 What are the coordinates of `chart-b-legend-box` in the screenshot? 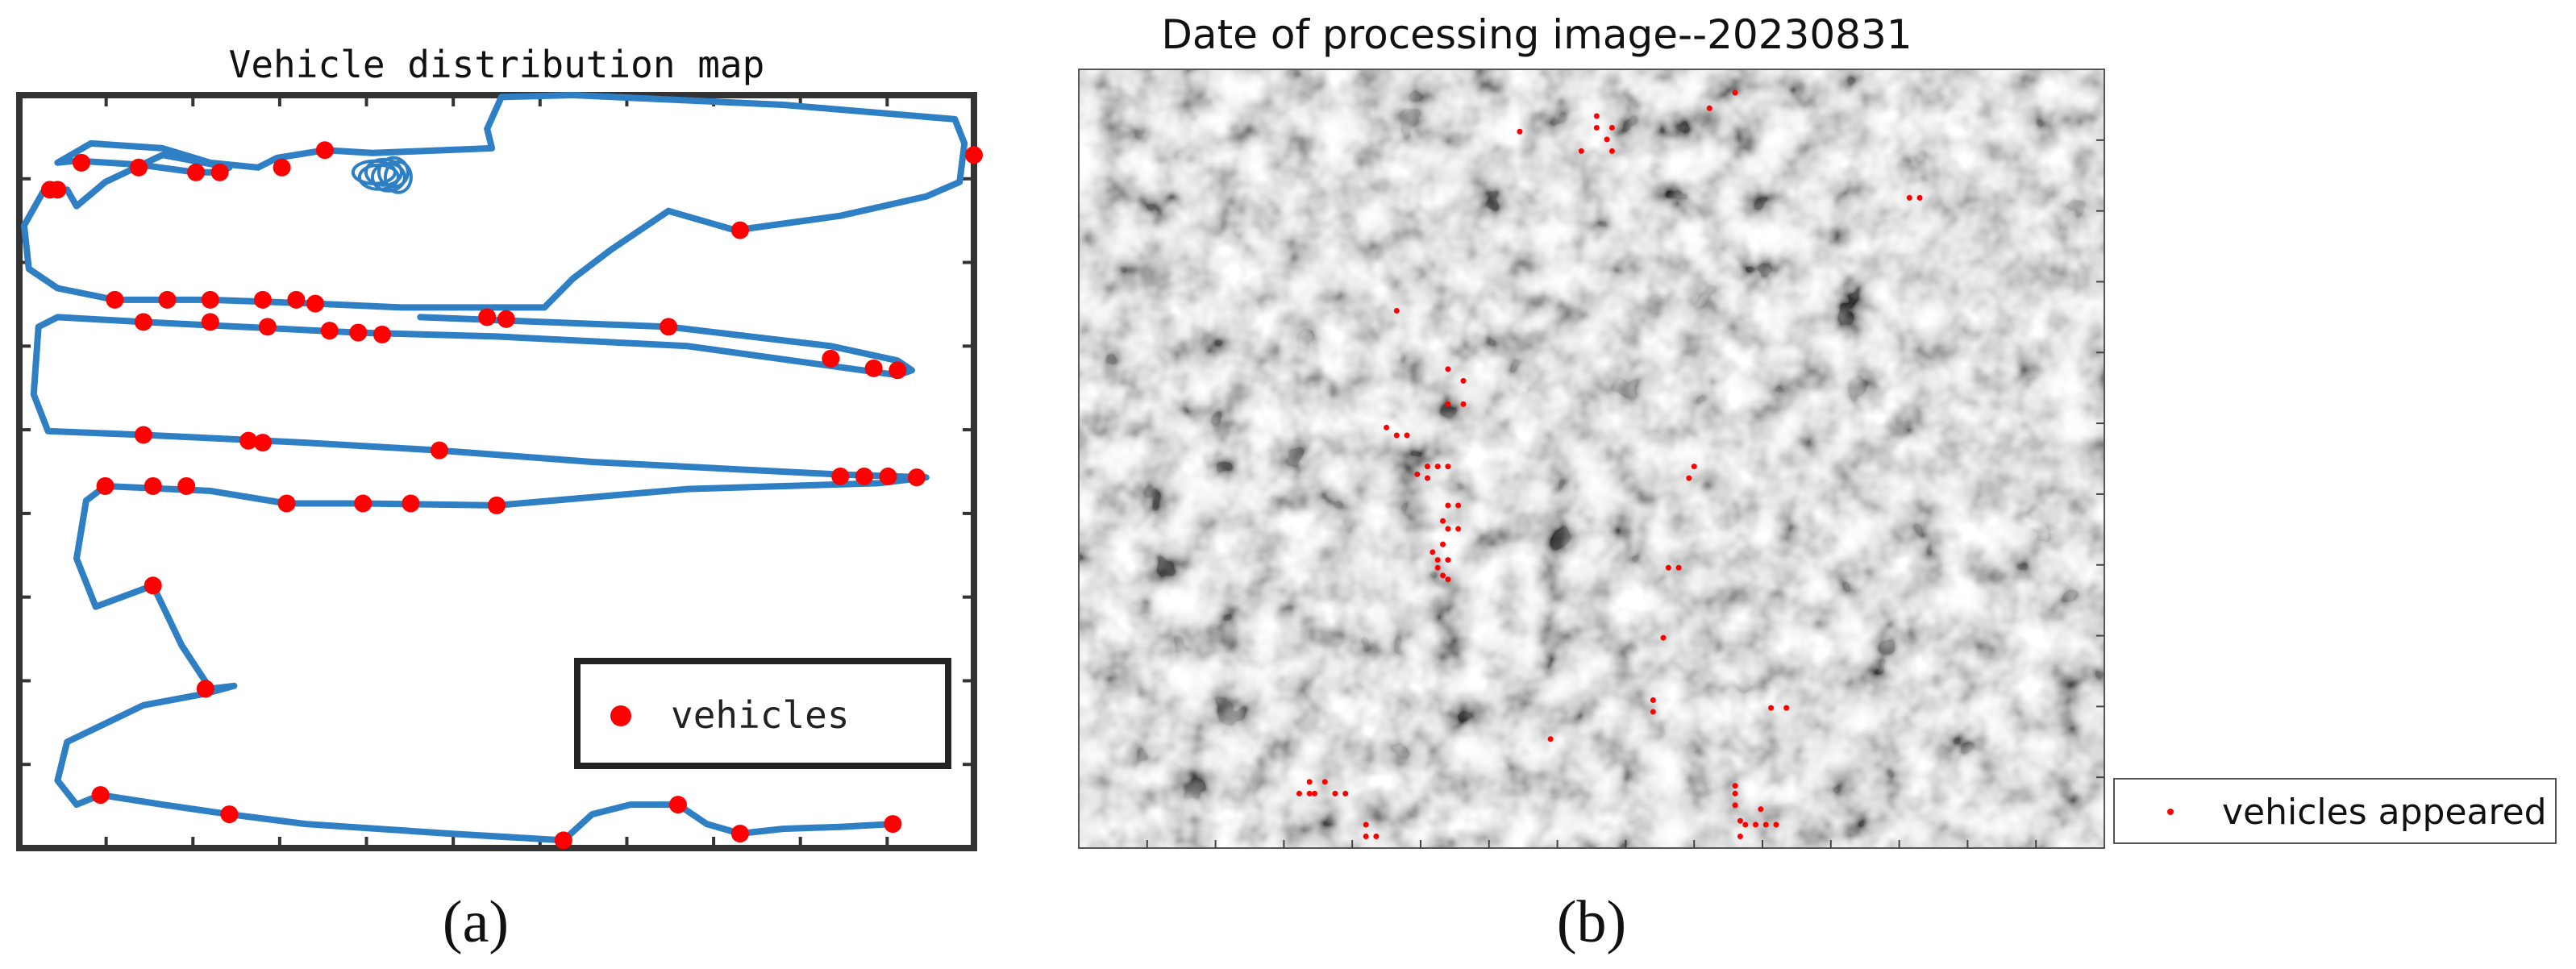 It's located at (2335, 811).